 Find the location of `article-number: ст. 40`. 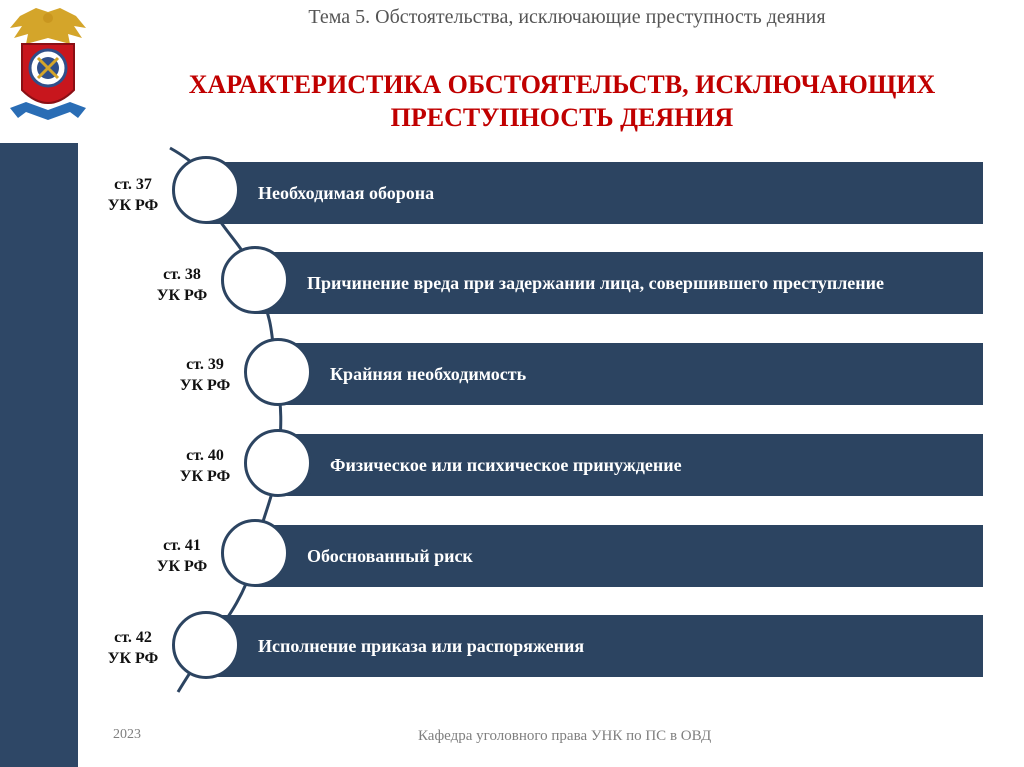

article-number: ст. 40 is located at coordinates (205, 455).